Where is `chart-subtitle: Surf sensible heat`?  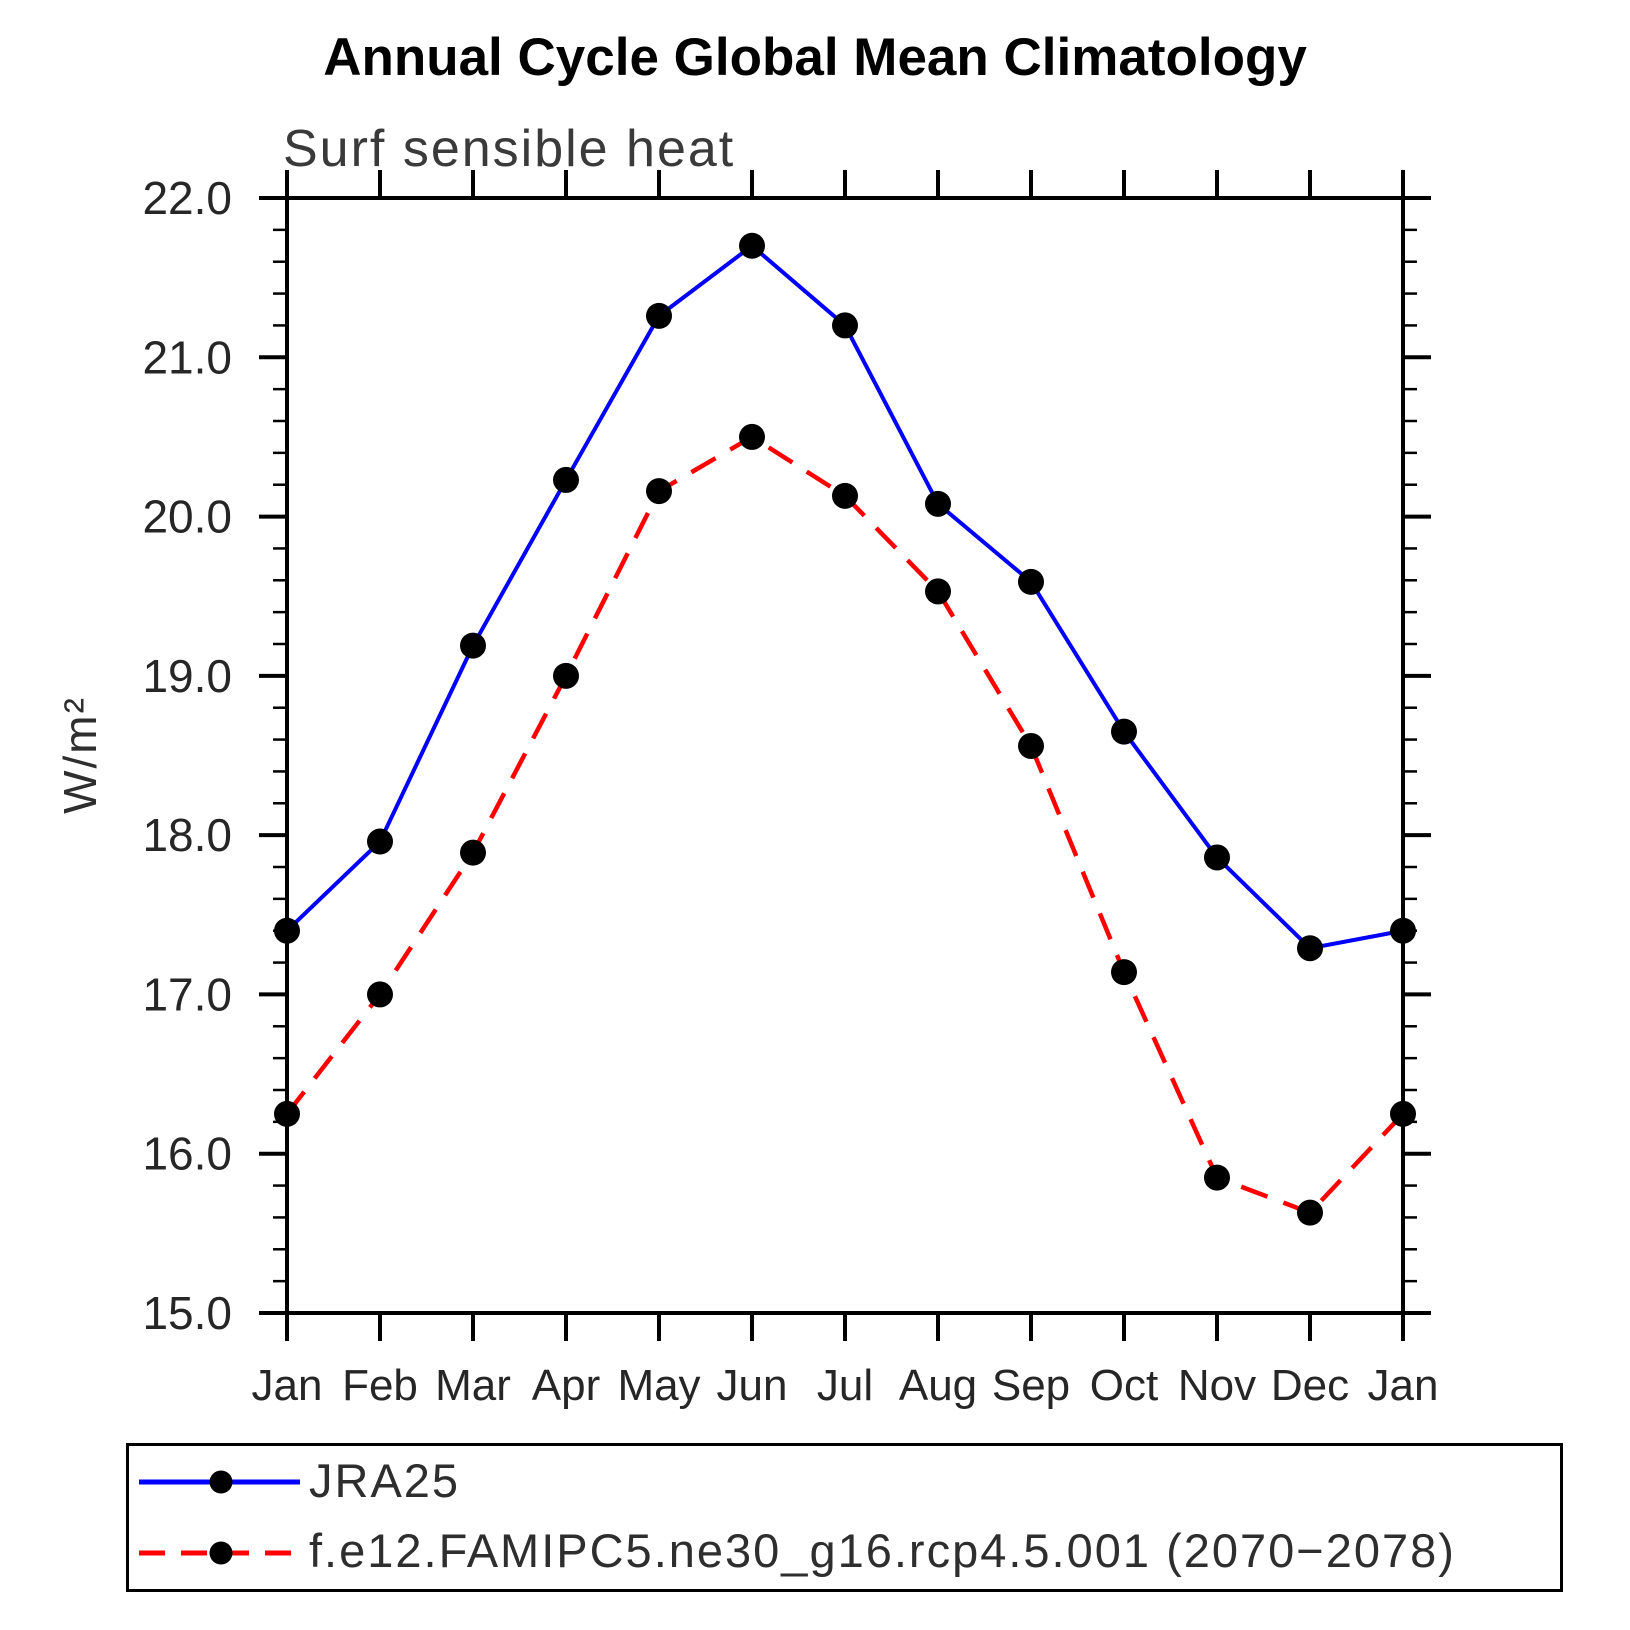
chart-subtitle: Surf sensible heat is located at coordinates (509, 149).